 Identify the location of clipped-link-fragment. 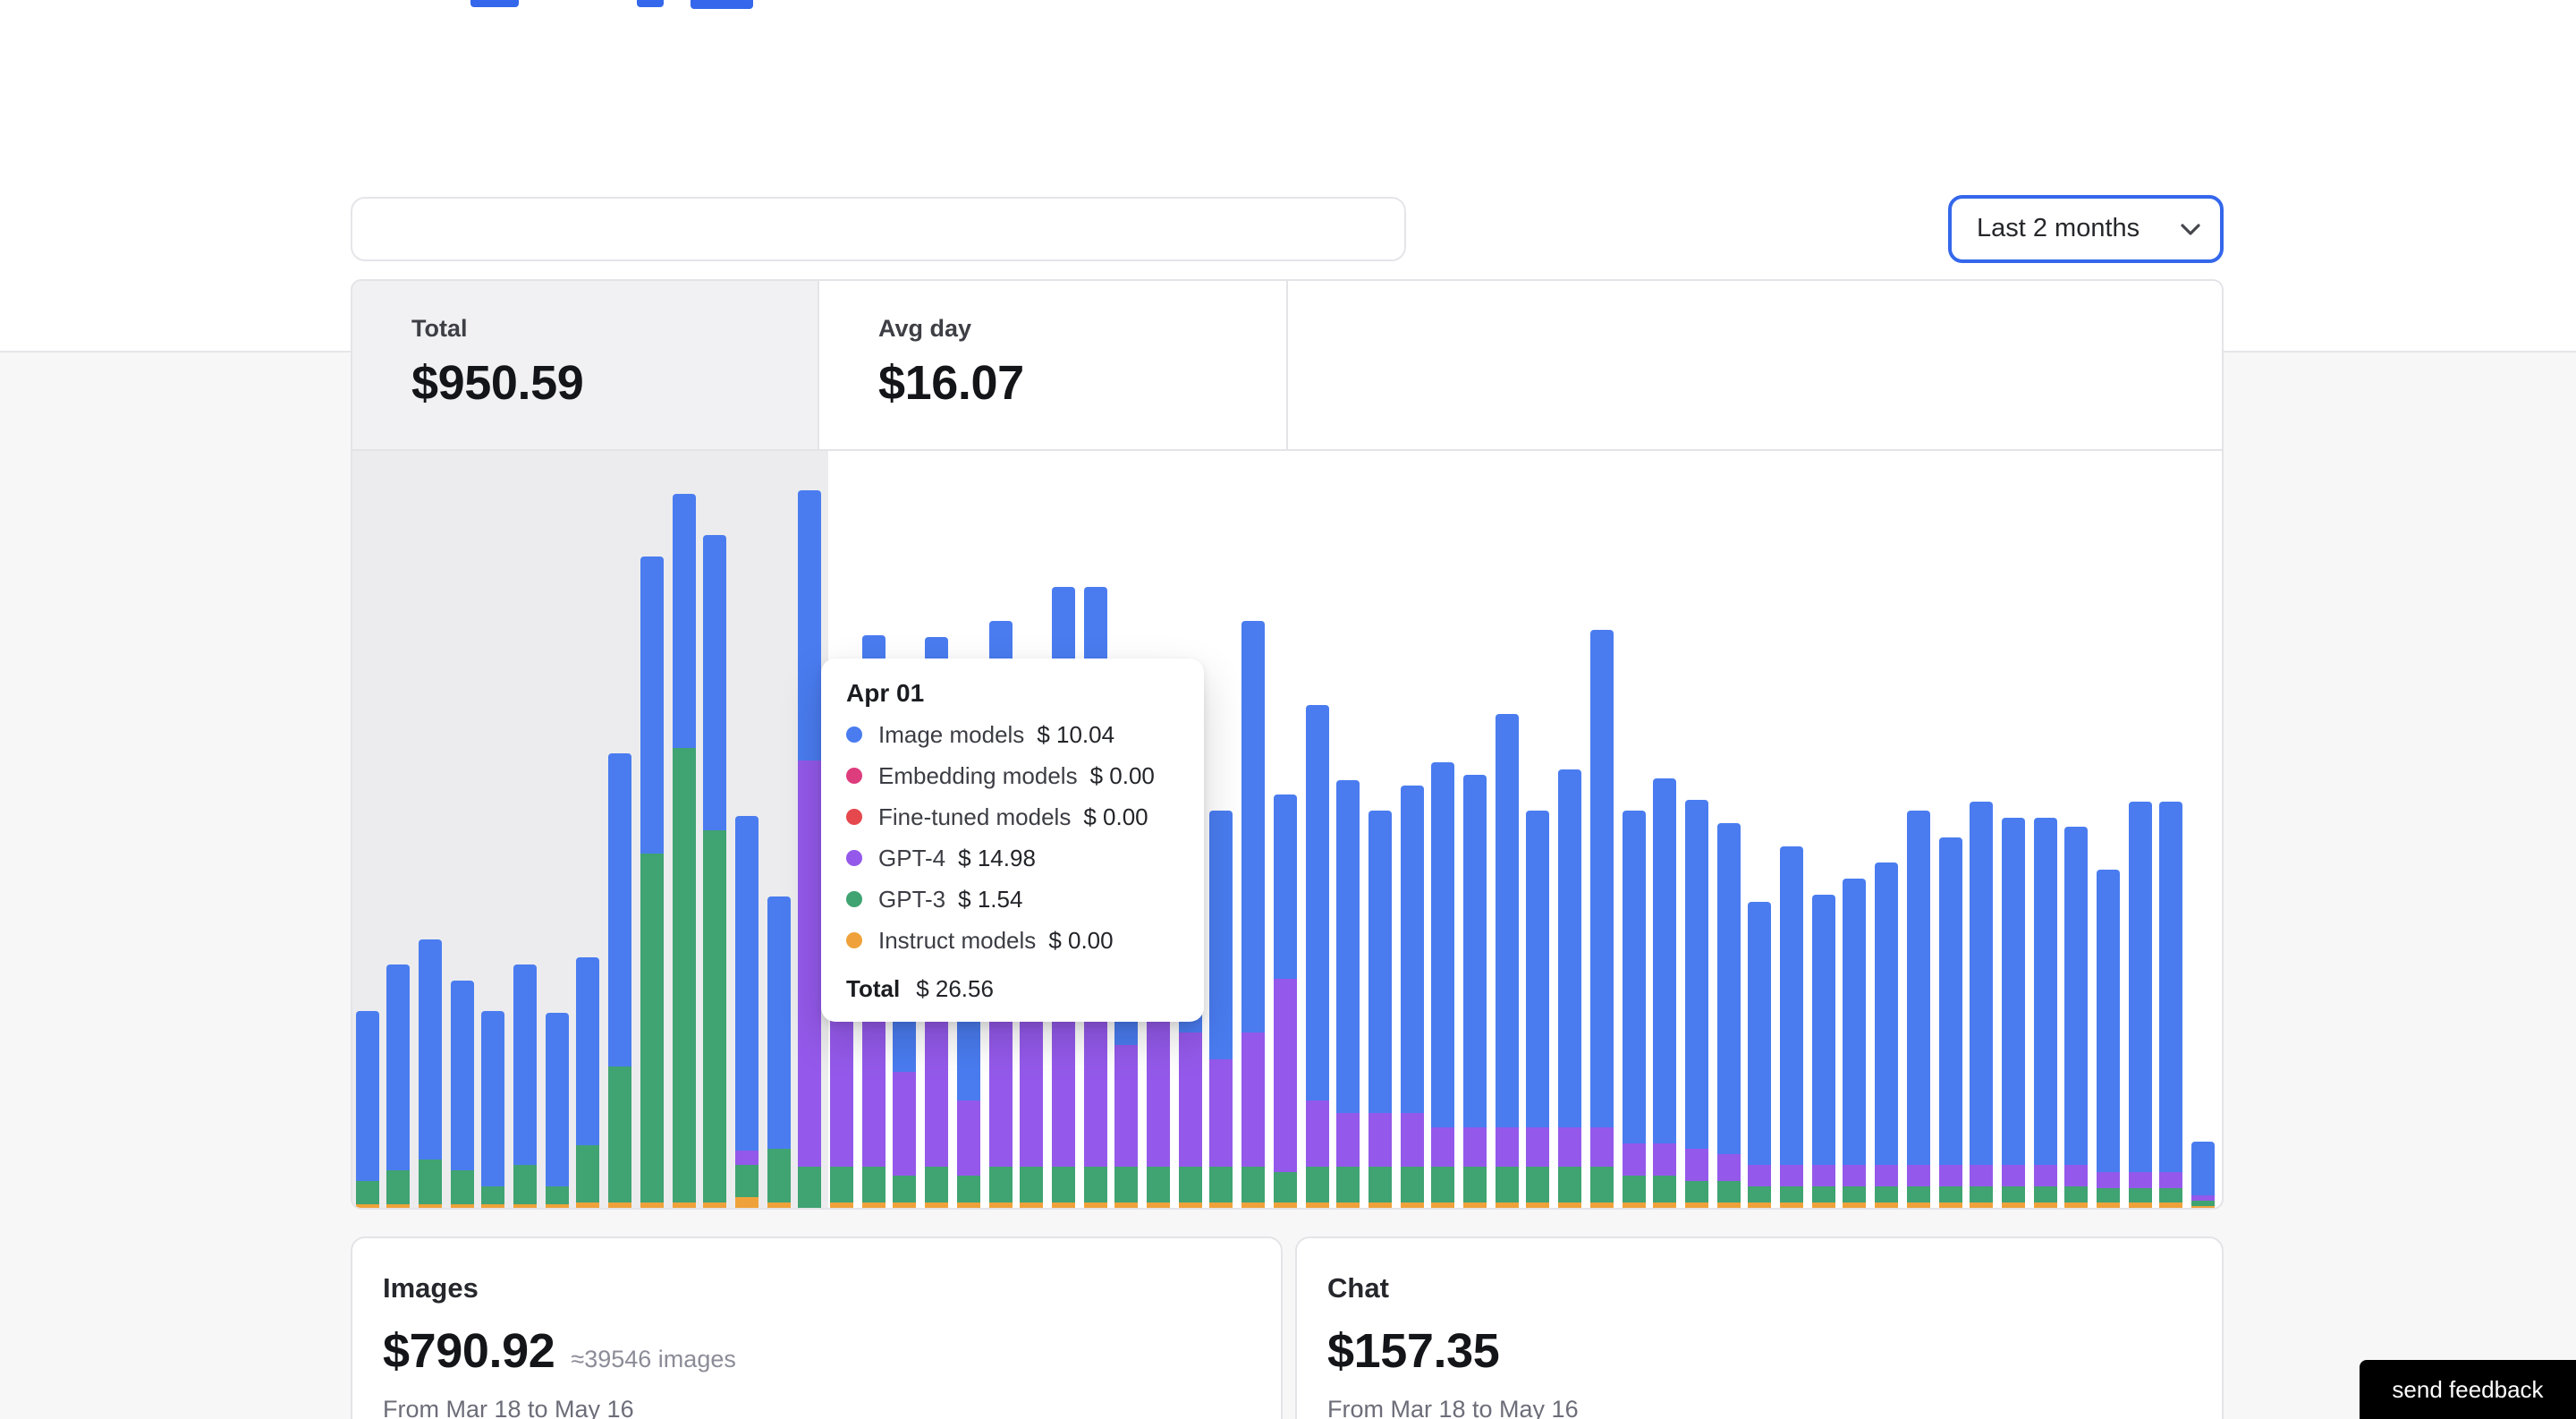
(494, 3).